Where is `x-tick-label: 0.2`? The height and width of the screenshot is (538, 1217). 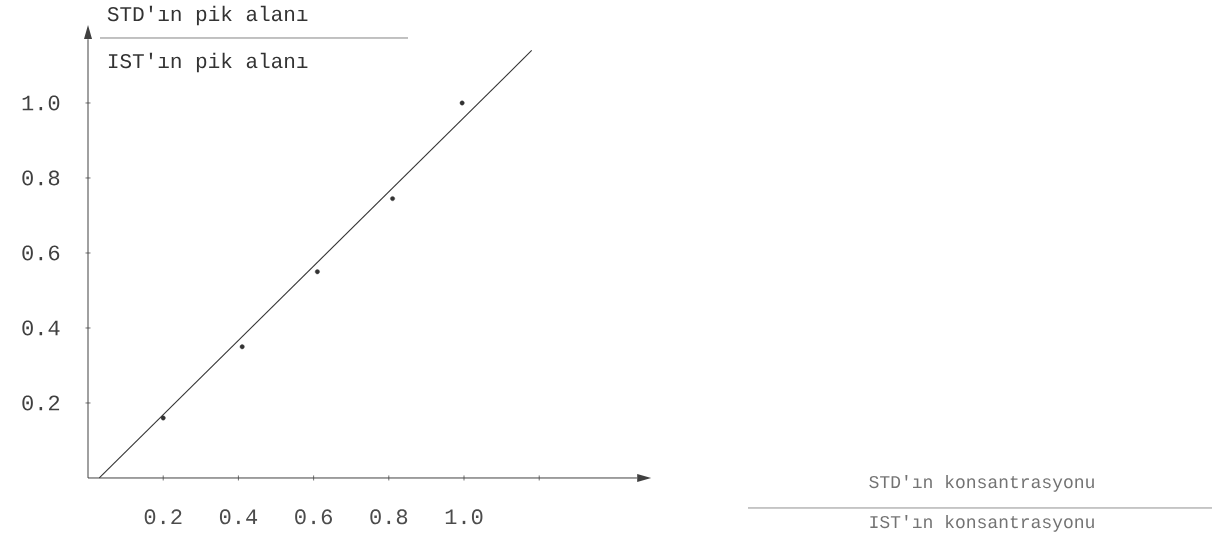 x-tick-label: 0.2 is located at coordinates (163, 517).